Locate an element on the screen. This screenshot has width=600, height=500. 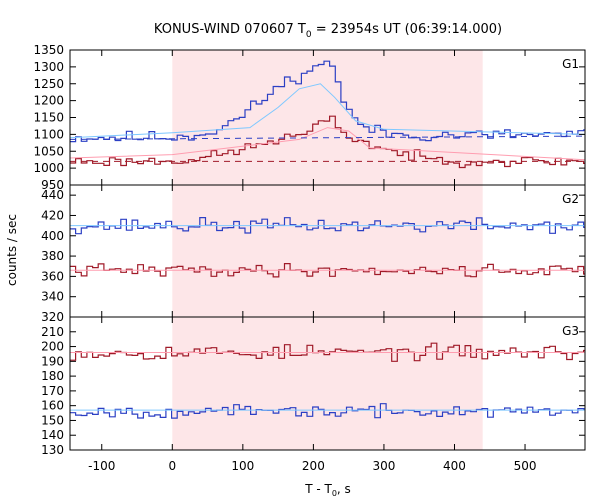
y-tick-label: 140 is located at coordinates (52, 435).